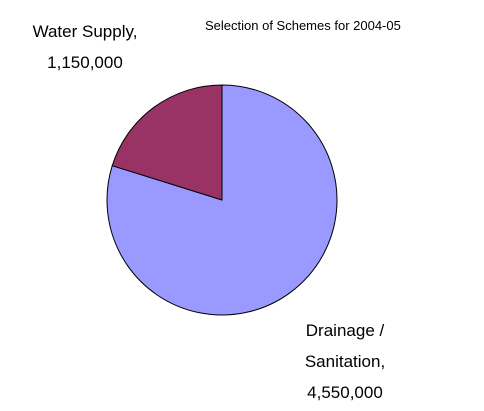  Describe the element at coordinates (85, 31) in the screenshot. I see `slice-label: Water Supply,` at that location.